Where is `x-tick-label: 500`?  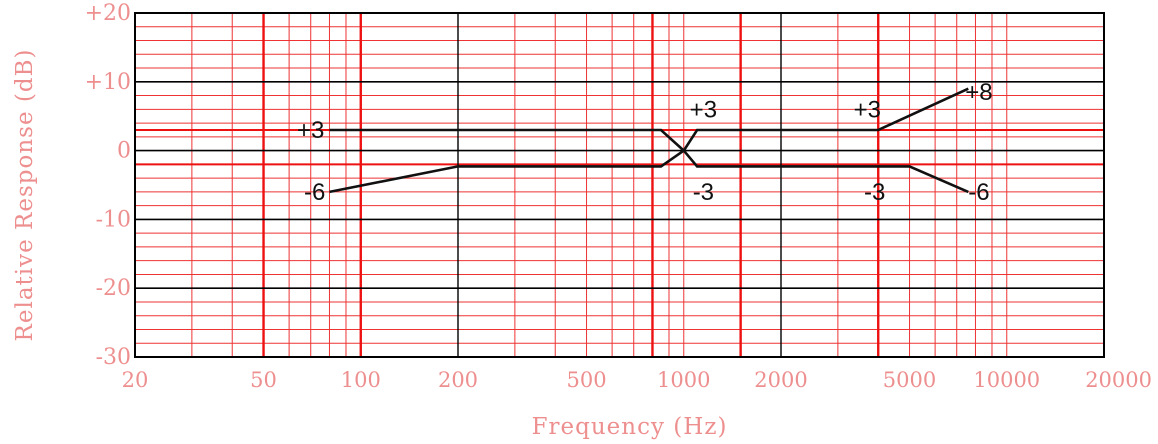
x-tick-label: 500 is located at coordinates (586, 380).